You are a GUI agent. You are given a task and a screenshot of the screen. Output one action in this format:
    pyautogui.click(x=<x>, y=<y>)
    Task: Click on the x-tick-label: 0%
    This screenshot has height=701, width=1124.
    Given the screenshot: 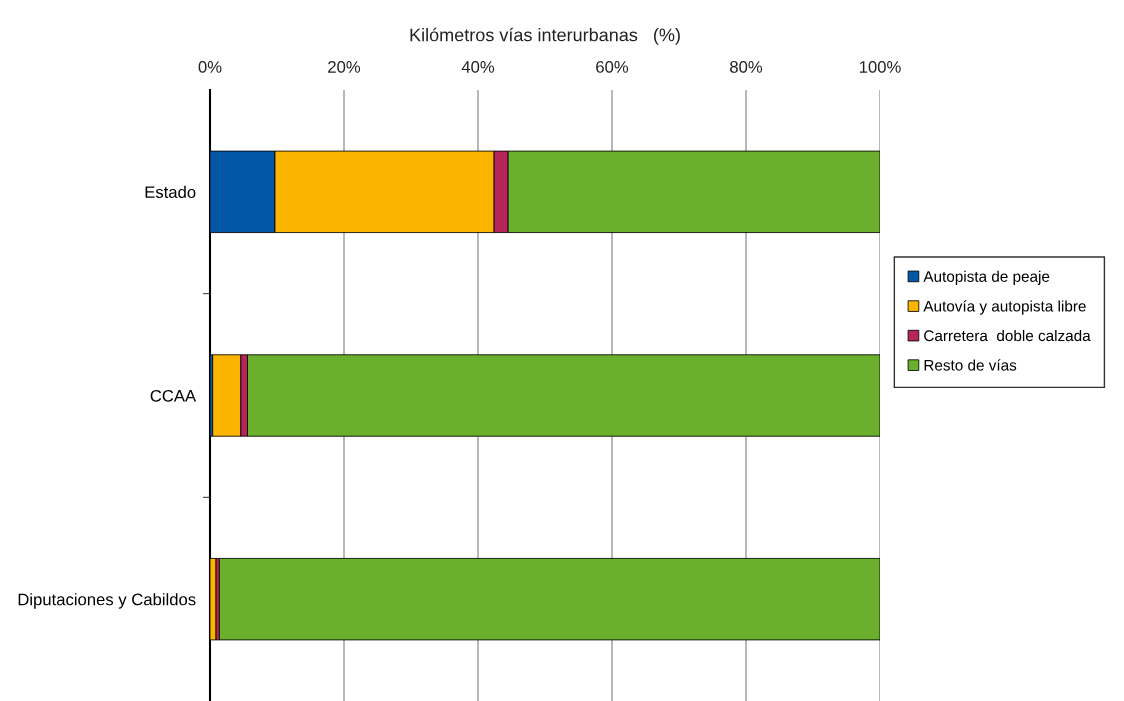 What is the action you would take?
    pyautogui.click(x=210, y=67)
    